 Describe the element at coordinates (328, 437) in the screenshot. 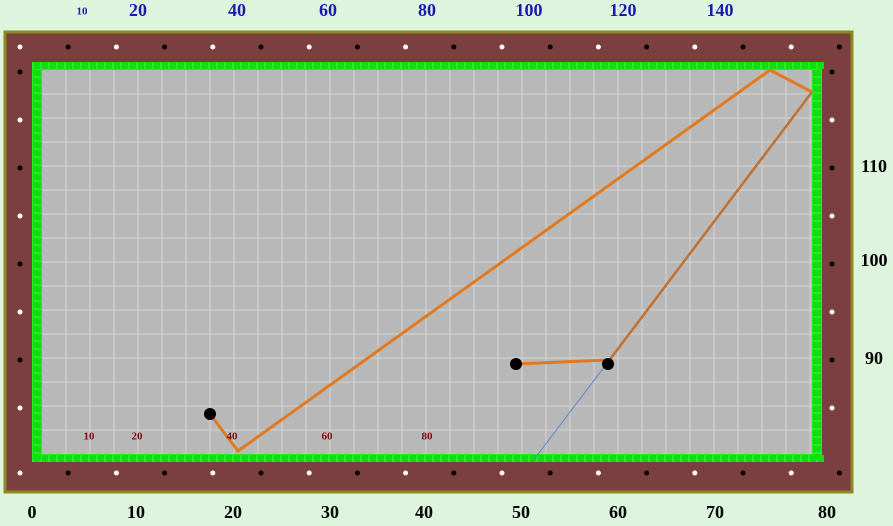

I see `inner-label: 60` at that location.